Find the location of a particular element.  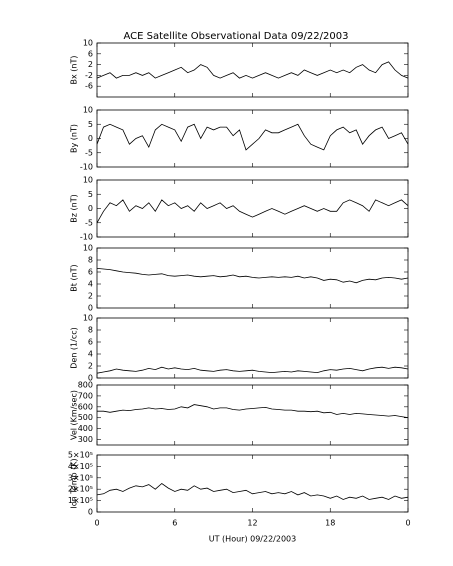

y-axis-label: Ion Temp (K) is located at coordinates (74, 483).